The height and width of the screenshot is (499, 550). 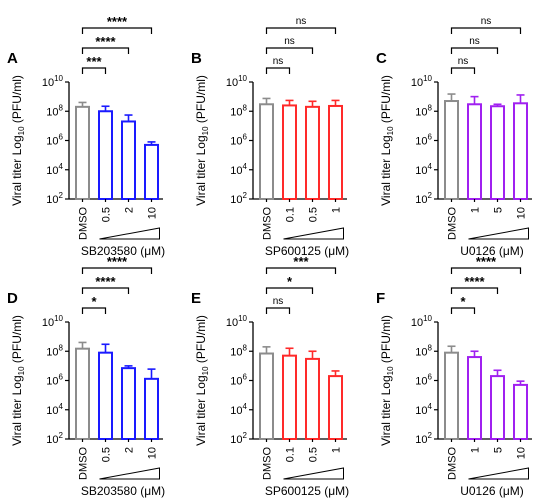 What do you see at coordinates (268, 463) in the screenshot?
I see `x-tick-label: DMSO` at bounding box center [268, 463].